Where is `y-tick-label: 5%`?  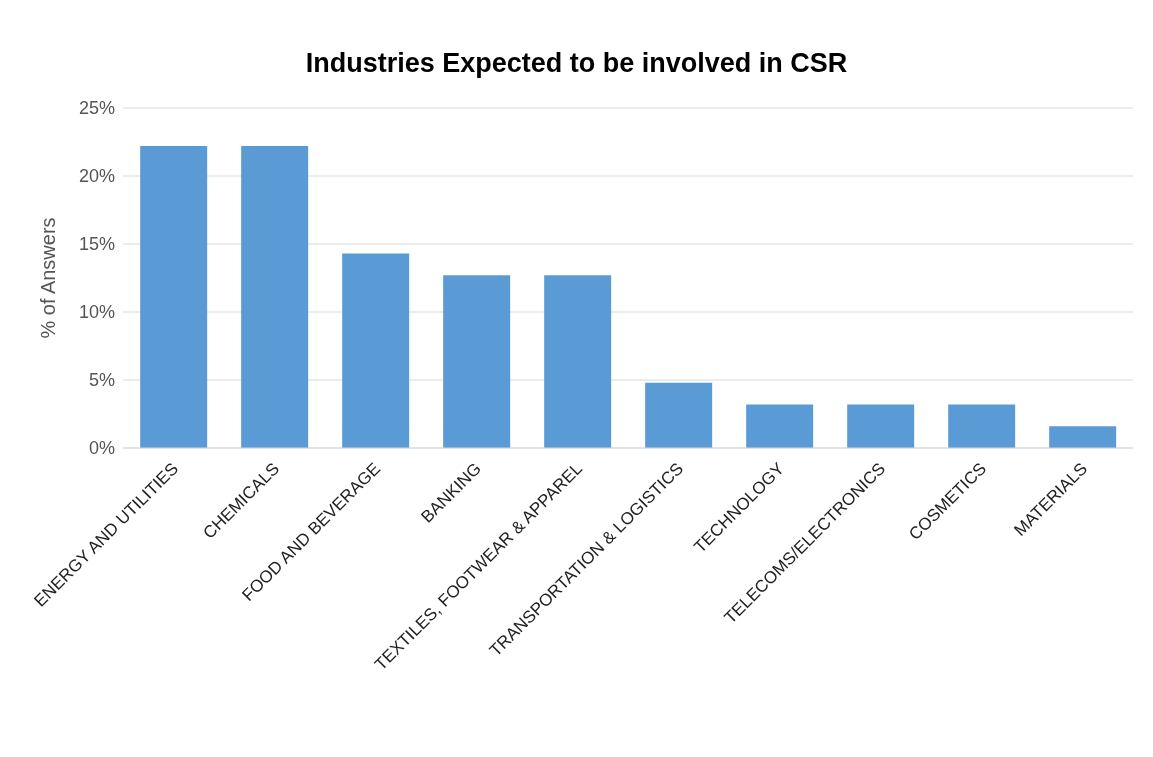
y-tick-label: 5% is located at coordinates (101, 380).